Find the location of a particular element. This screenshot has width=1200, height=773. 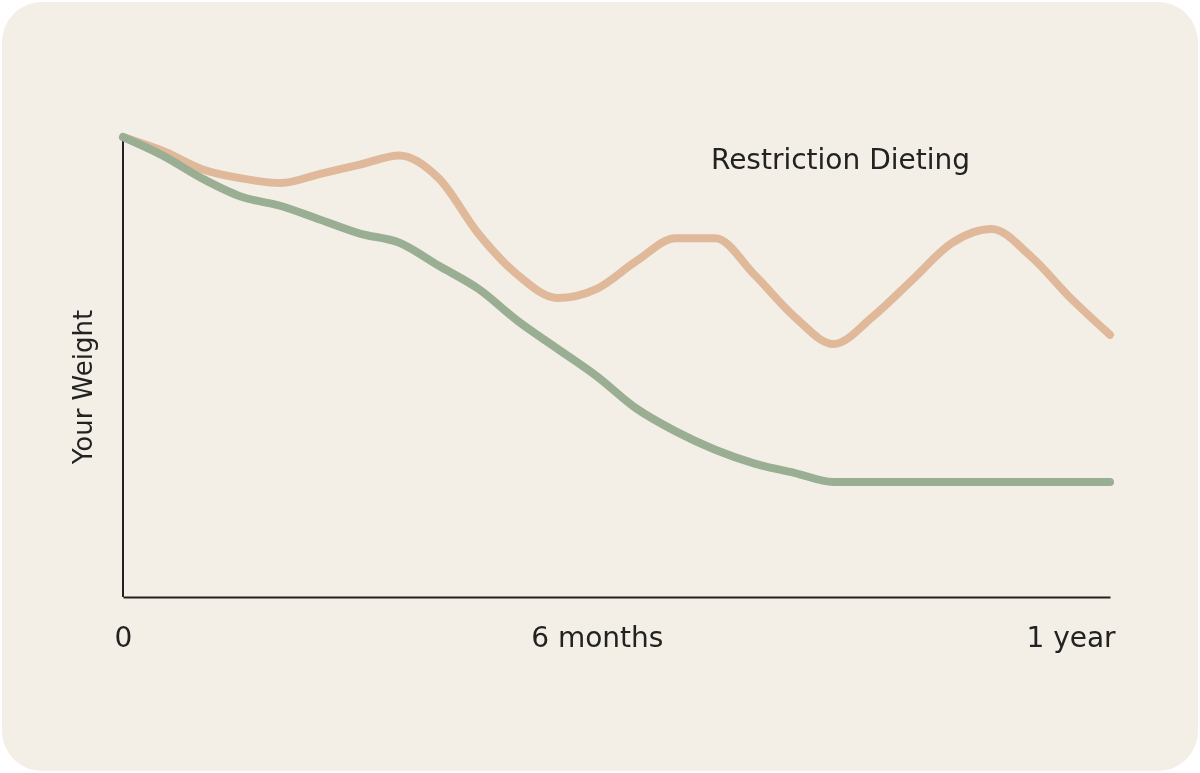

series-label: Restriction Dieting is located at coordinates (840, 159).